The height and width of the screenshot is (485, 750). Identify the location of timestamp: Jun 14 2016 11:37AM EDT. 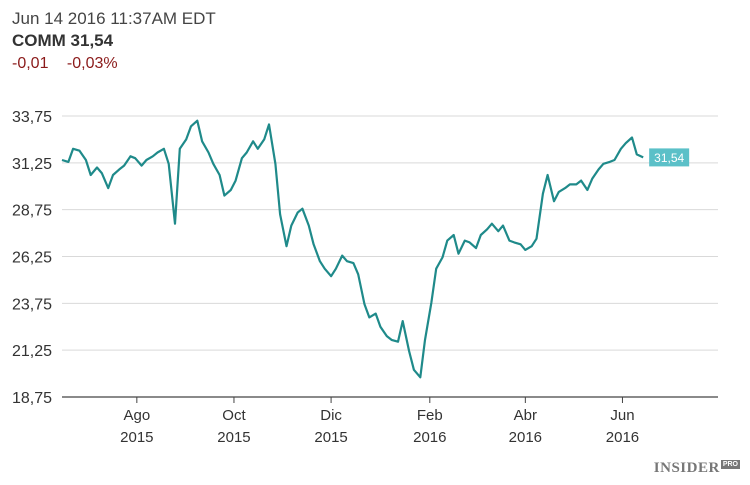
(114, 18).